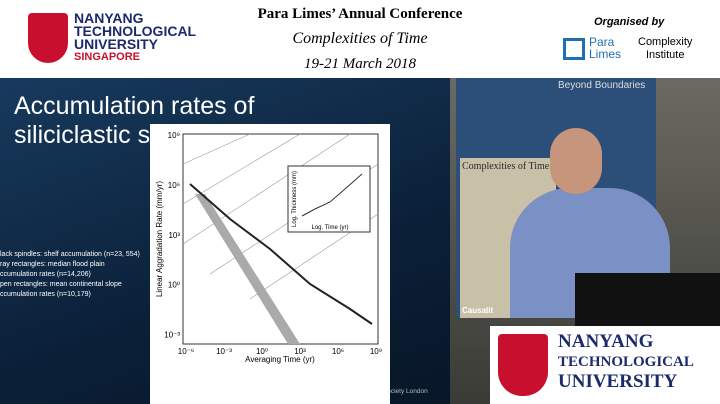 The width and height of the screenshot is (720, 404). What do you see at coordinates (574, 49) in the screenshot?
I see `para-limes-mark` at bounding box center [574, 49].